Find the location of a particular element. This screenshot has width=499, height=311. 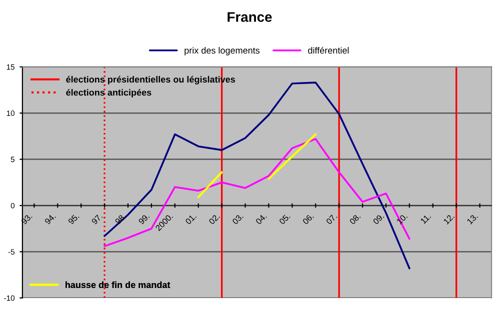

x-tick-label: 98. is located at coordinates (120, 219).